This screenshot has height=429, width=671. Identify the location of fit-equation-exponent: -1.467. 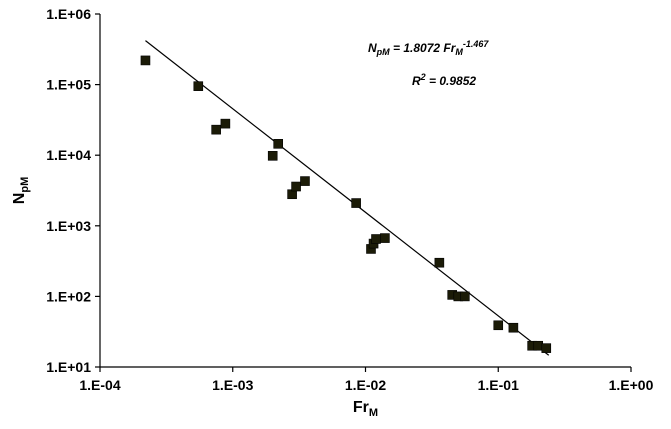
(476, 44).